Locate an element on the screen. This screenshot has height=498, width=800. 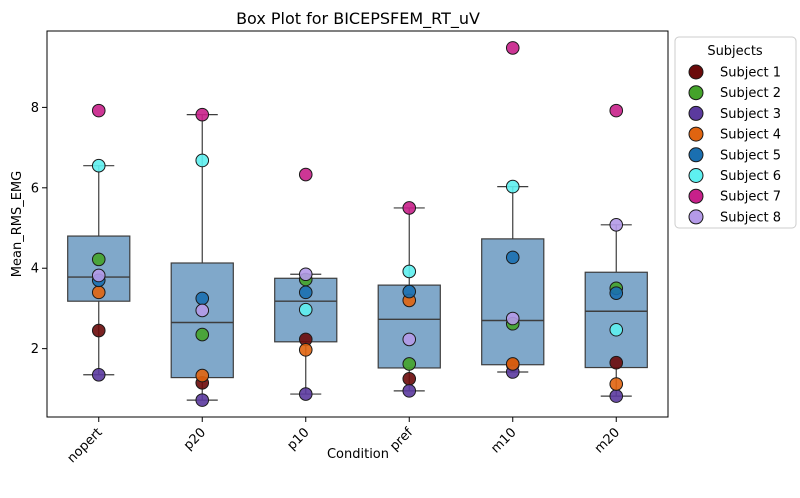
y-axis-label: Mean_RMS_EMG is located at coordinates (17, 224).